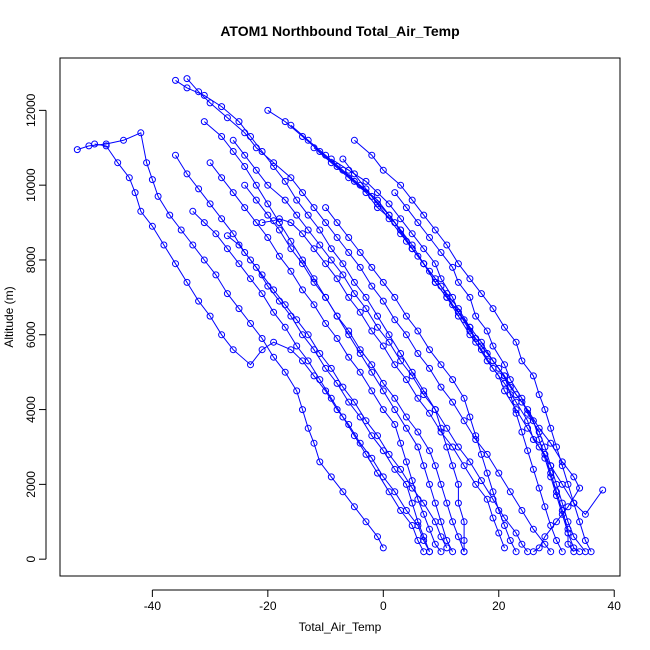 This screenshot has width=650, height=650. What do you see at coordinates (31, 559) in the screenshot?
I see `y-tick-label: 0` at bounding box center [31, 559].